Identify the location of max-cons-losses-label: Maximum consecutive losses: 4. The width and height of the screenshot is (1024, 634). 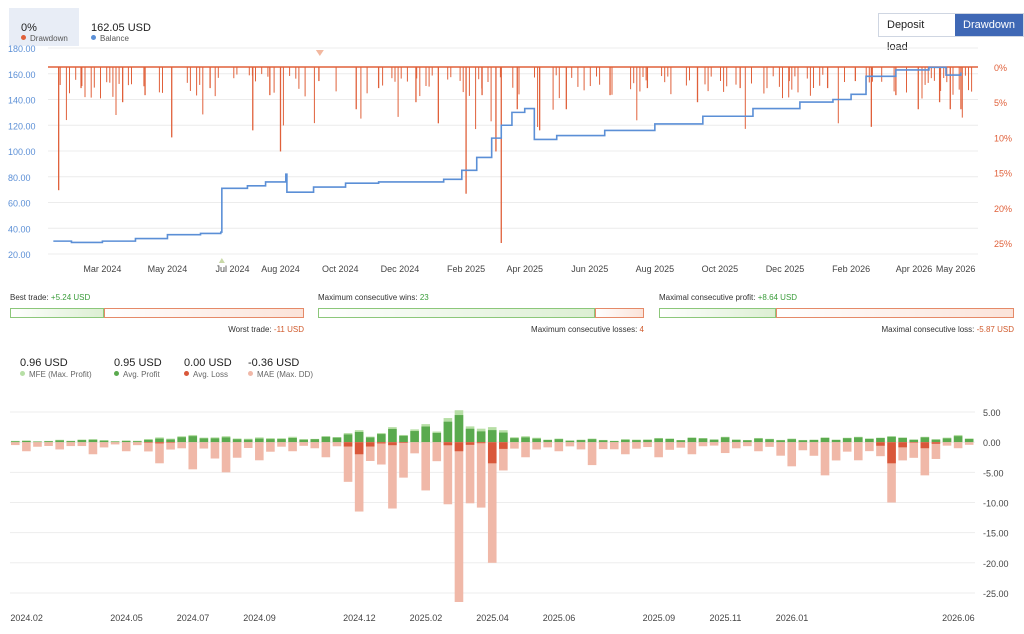
(587, 329).